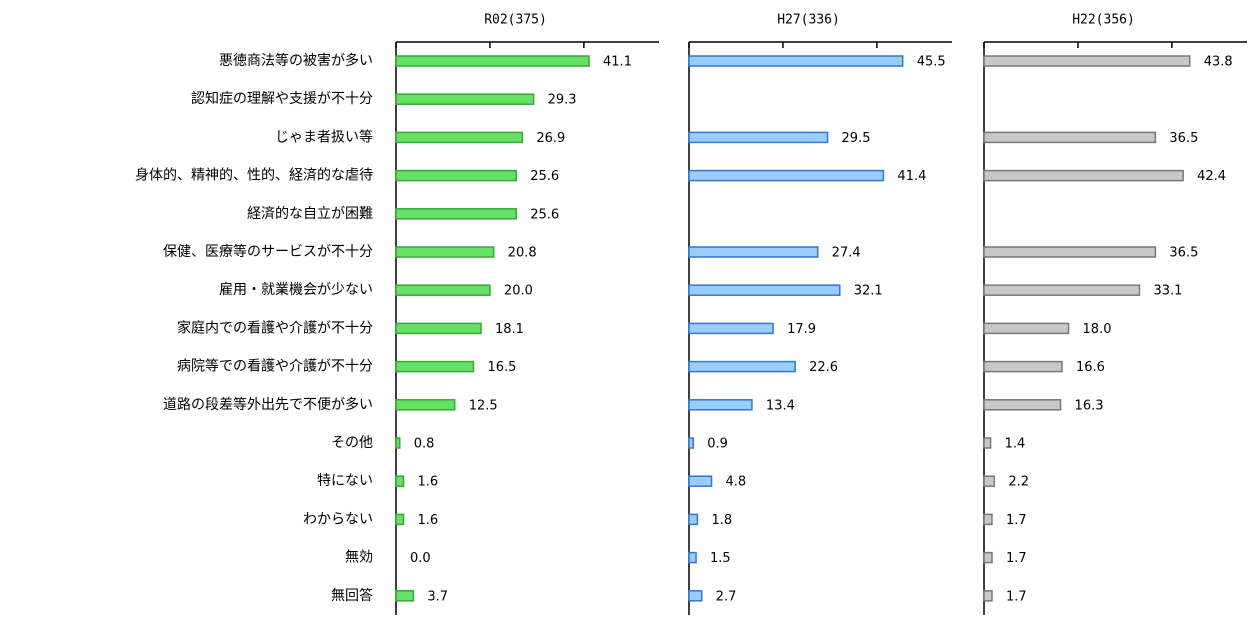  Describe the element at coordinates (720, 558) in the screenshot. I see `value-label: 1.5` at that location.